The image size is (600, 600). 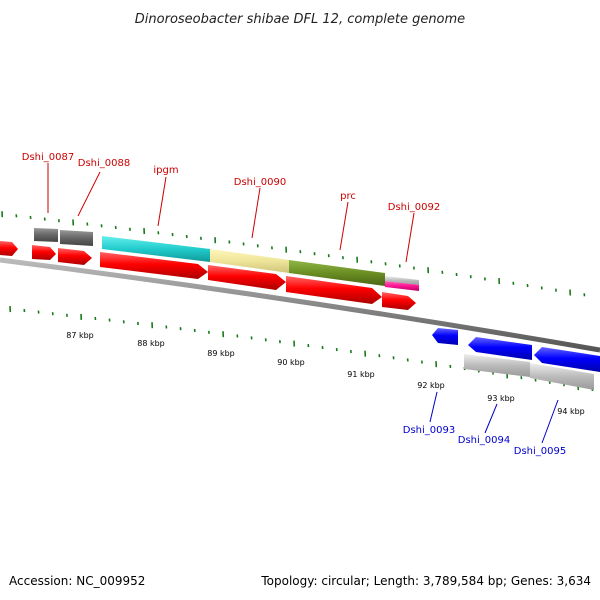 What do you see at coordinates (431, 385) in the screenshot?
I see `kbp-label: 92 kbp` at bounding box center [431, 385].